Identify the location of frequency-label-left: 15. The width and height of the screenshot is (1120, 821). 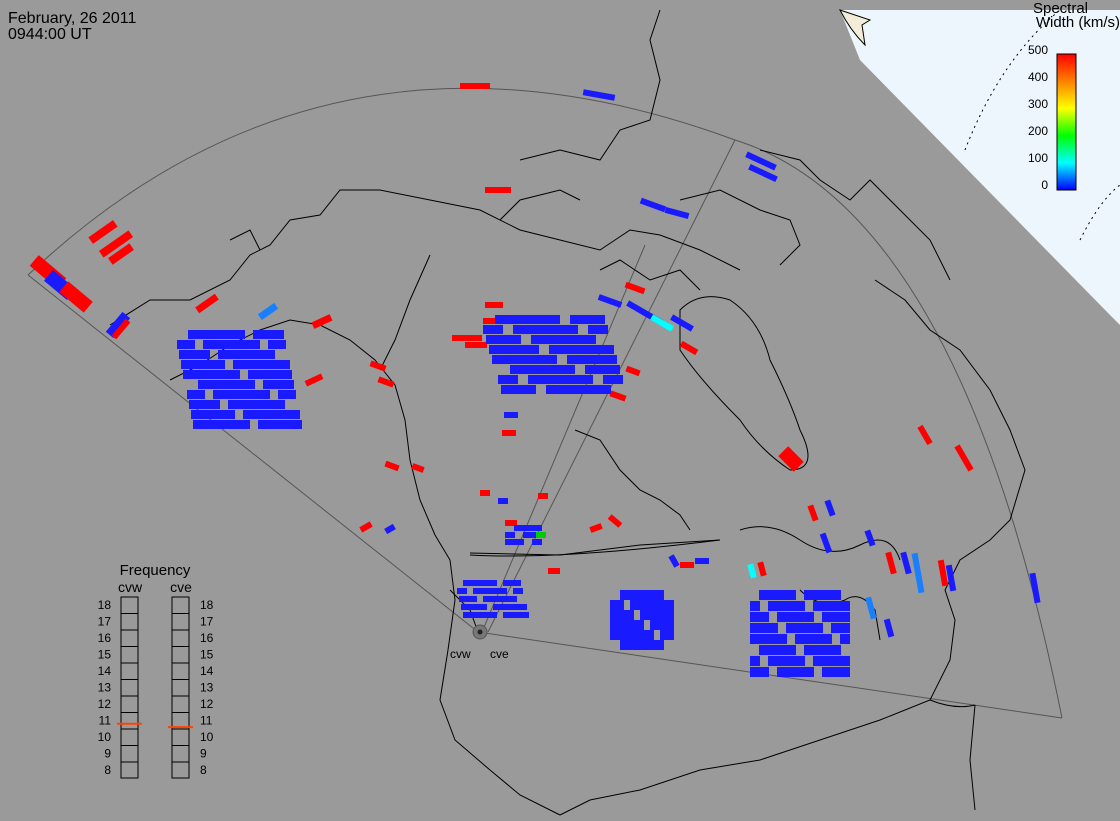
(105, 655).